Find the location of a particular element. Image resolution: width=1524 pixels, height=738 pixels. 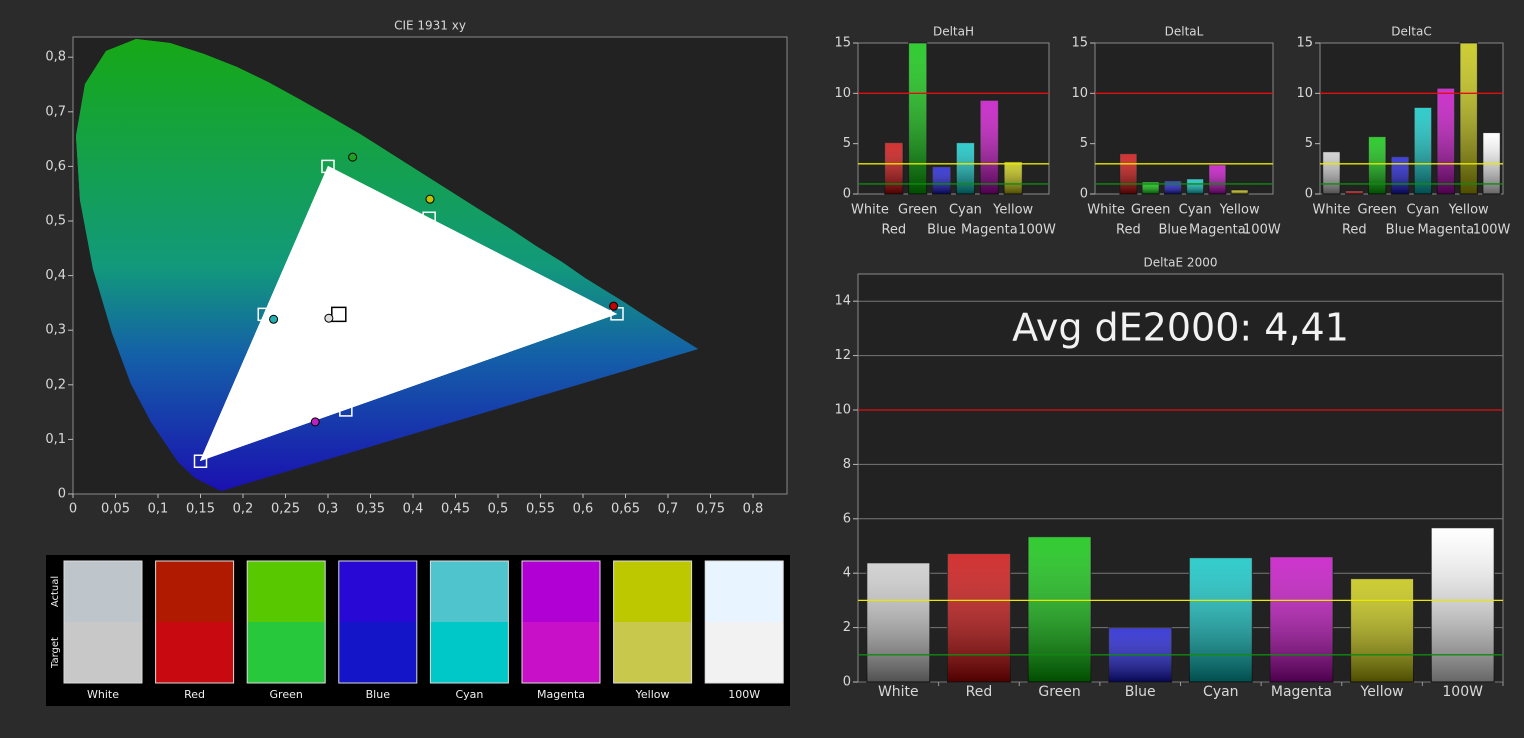

x-tick-label: 0,15 is located at coordinates (200, 509).